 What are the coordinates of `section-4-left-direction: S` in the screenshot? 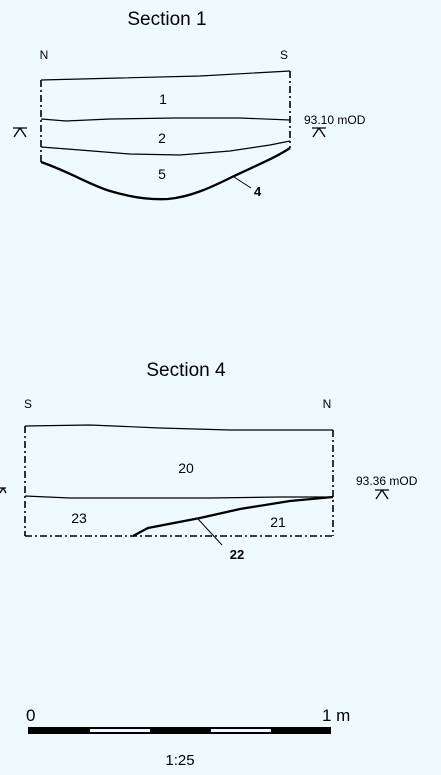 It's located at (28, 404).